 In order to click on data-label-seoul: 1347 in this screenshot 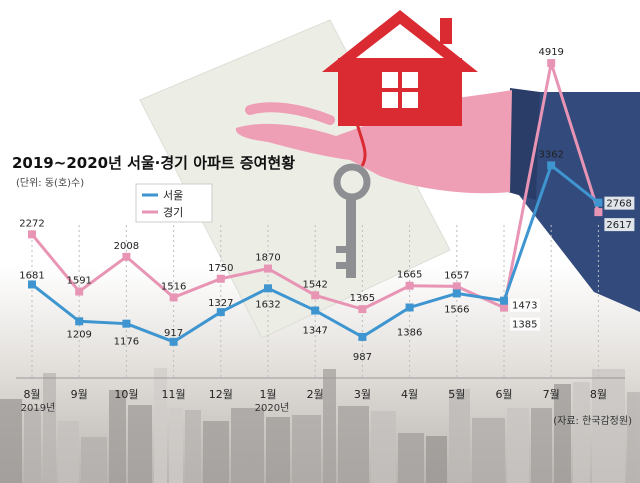, I will do `click(314, 331)`.